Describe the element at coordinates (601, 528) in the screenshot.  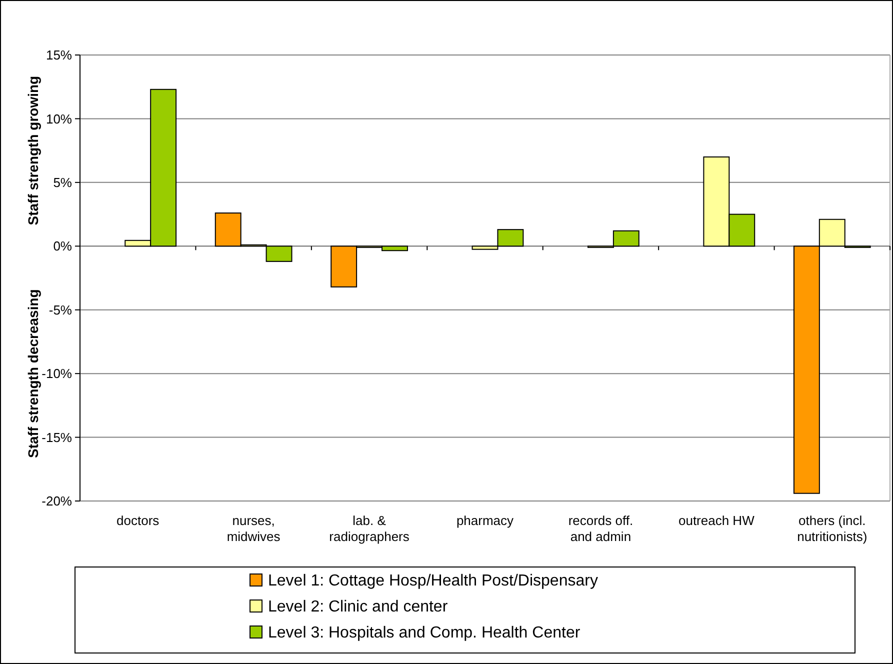
I see `x-tick-label: records off. and admin` at that location.